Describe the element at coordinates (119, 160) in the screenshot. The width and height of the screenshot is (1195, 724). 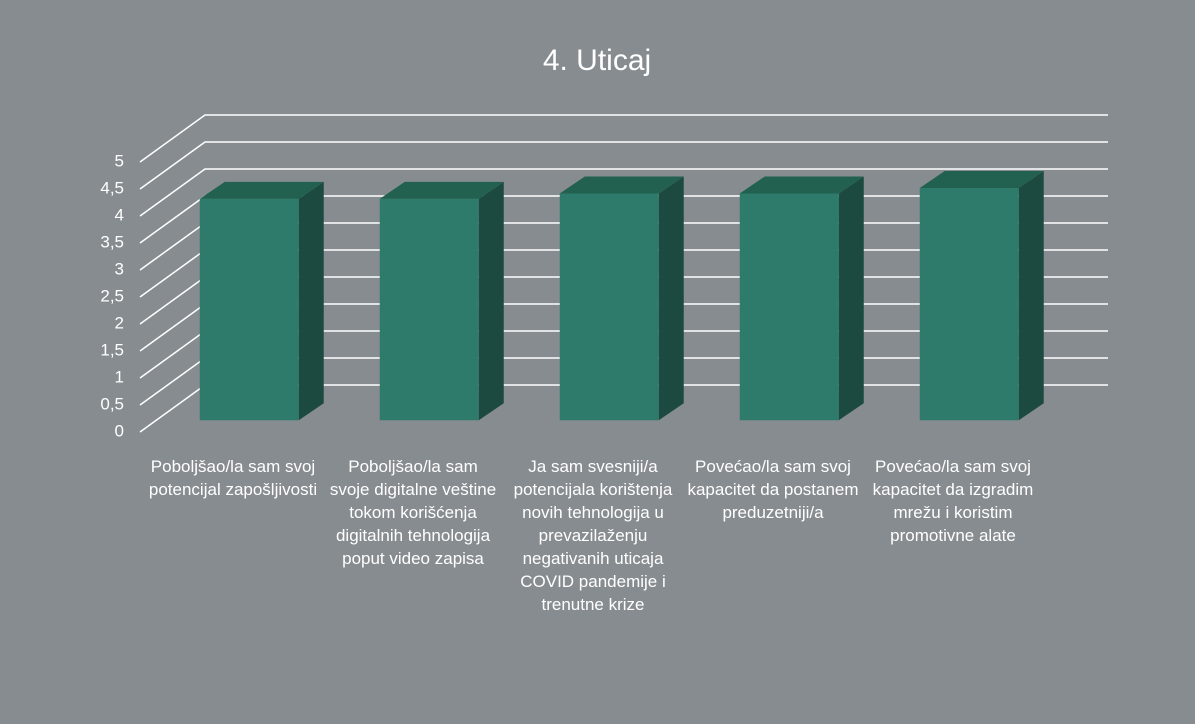
I see `y-tick-label: 5` at that location.